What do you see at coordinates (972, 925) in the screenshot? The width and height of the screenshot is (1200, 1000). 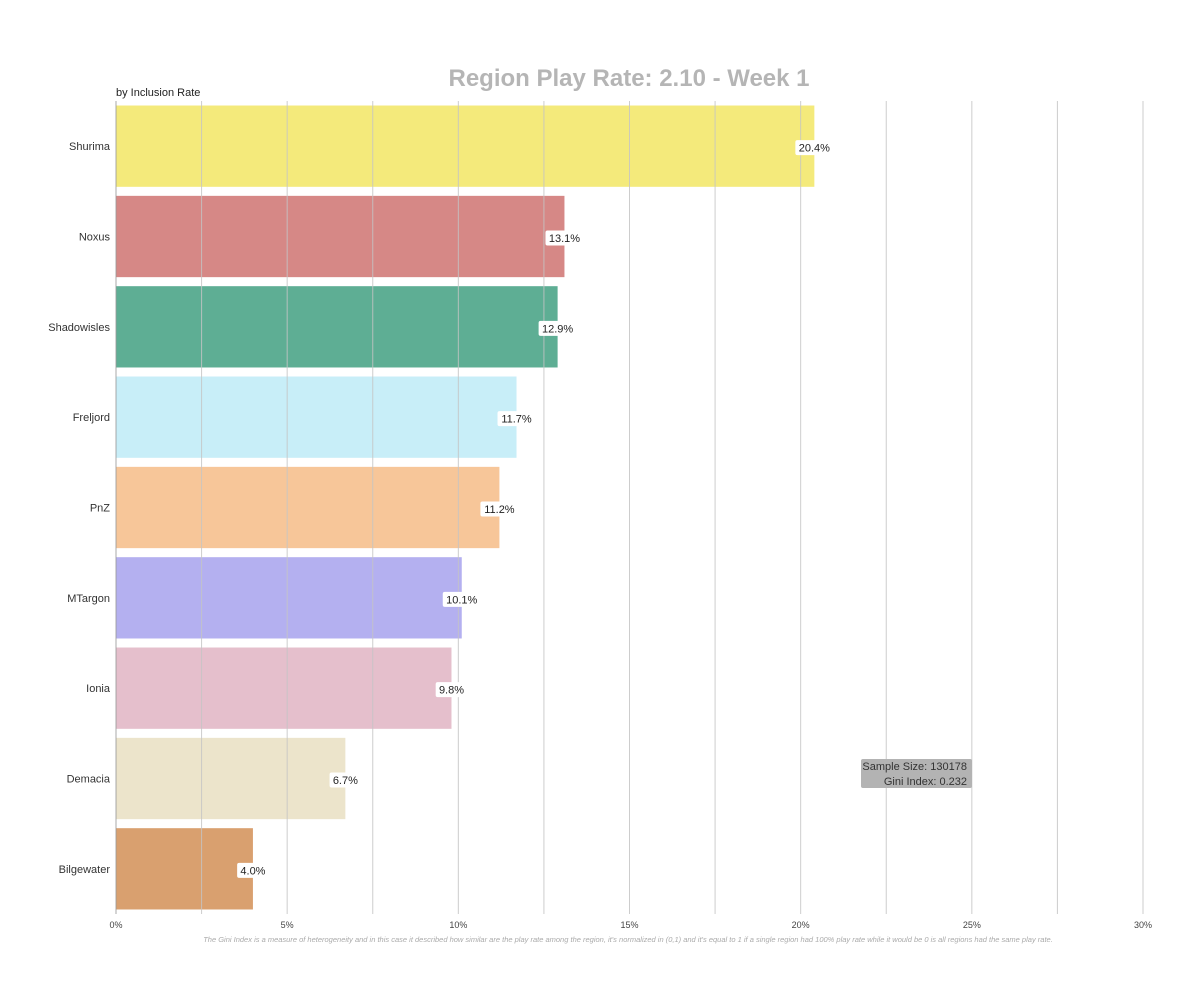 I see `x-tick-label: 25%` at bounding box center [972, 925].